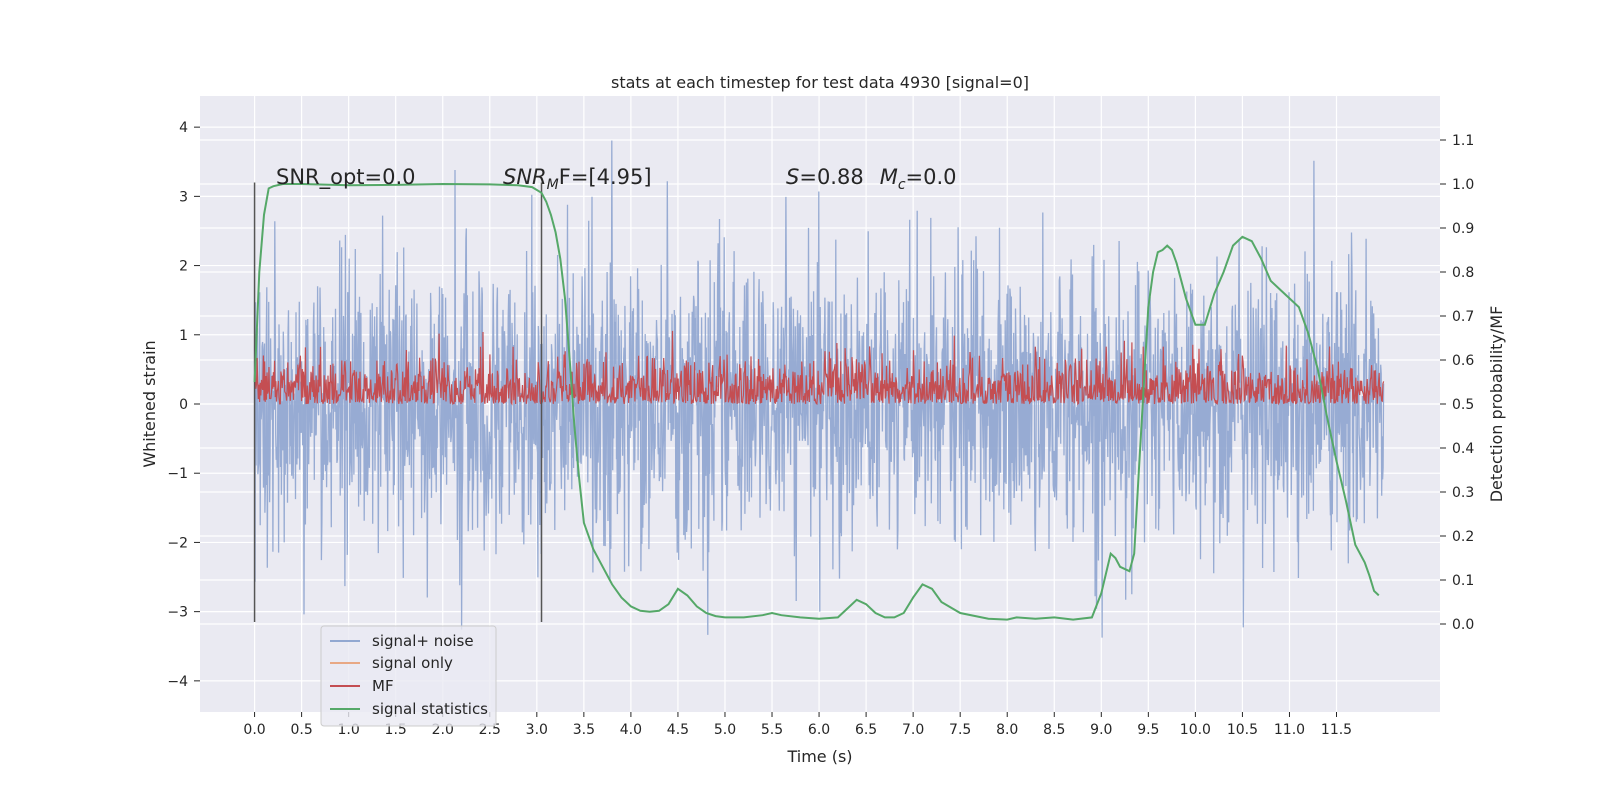 This screenshot has width=1600, height=800. I want to click on vertical-markers, so click(398, 402).